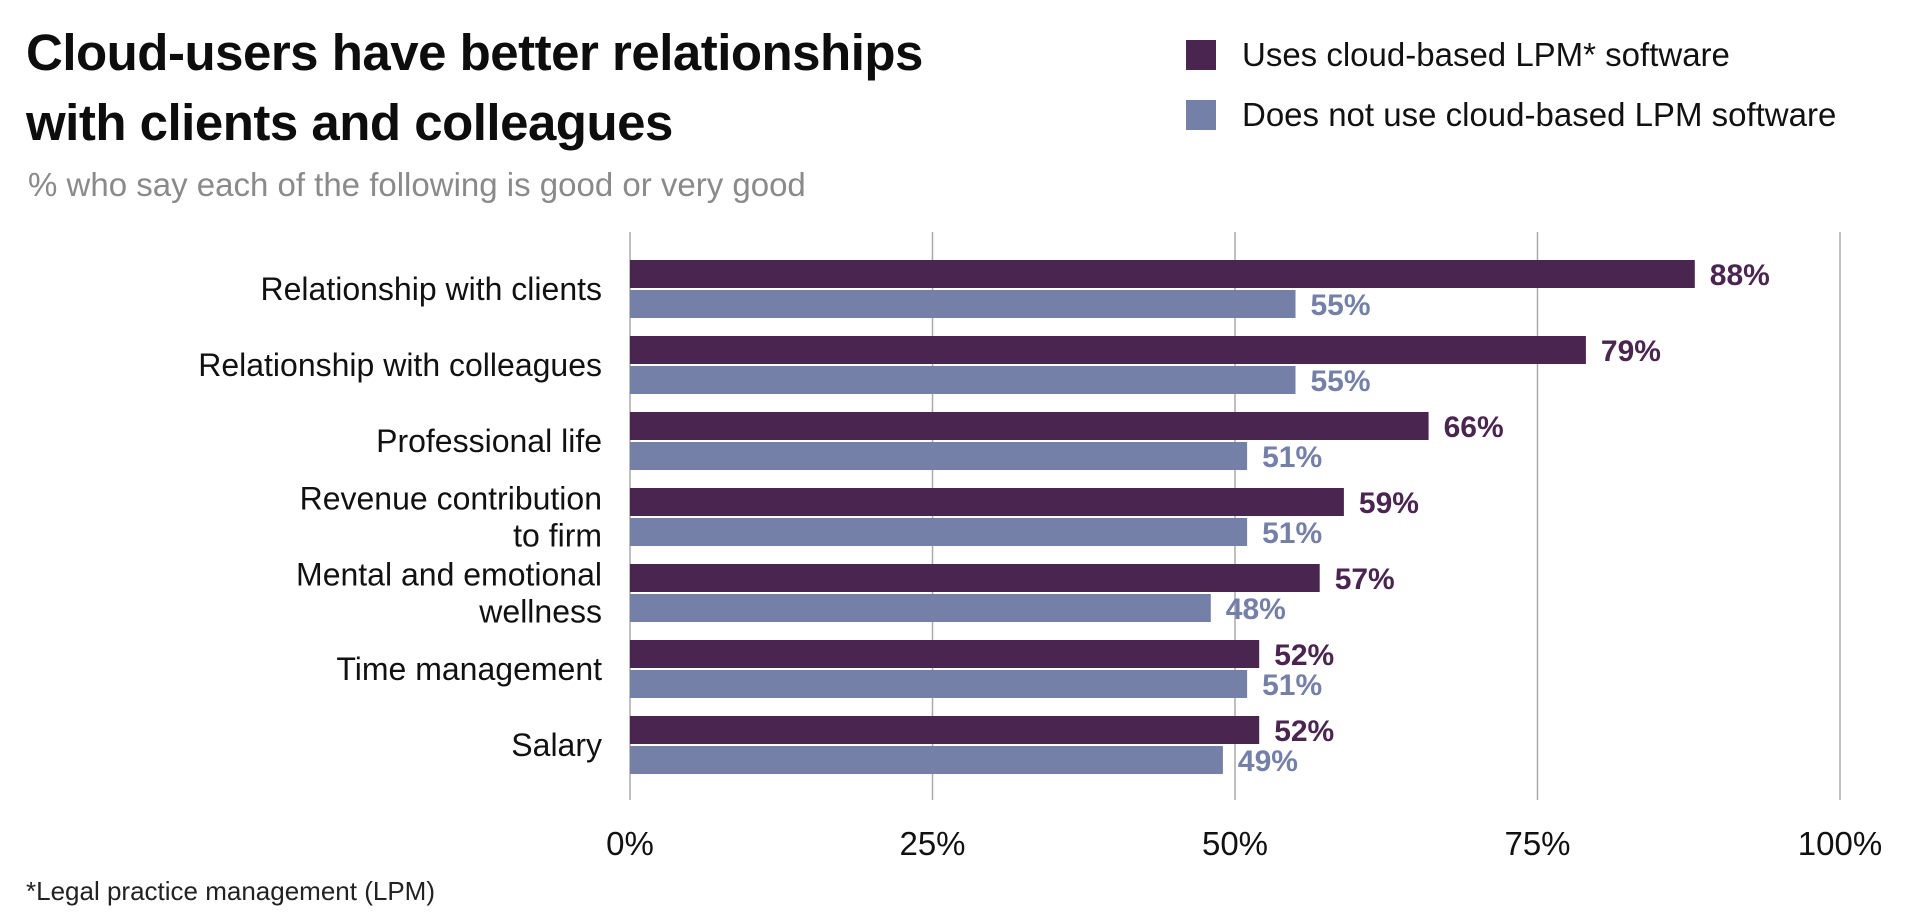 This screenshot has width=1910, height=922. What do you see at coordinates (400, 365) in the screenshot?
I see `category-label: Relationship with colleagues` at bounding box center [400, 365].